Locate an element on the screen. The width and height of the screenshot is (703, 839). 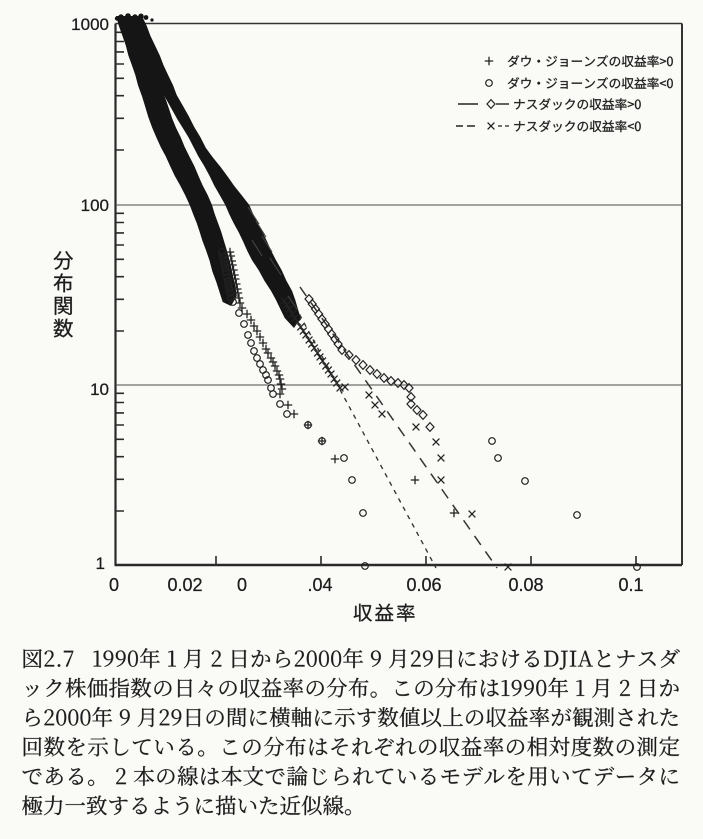
svg-text: 1 is located at coordinates (100, 563).